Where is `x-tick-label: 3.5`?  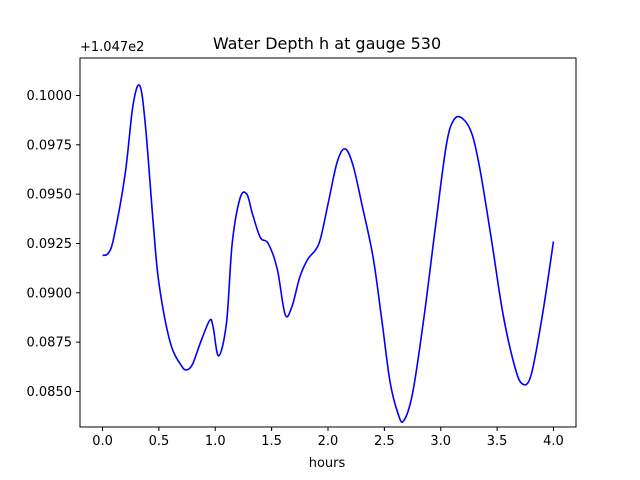
x-tick-label: 3.5 is located at coordinates (497, 441).